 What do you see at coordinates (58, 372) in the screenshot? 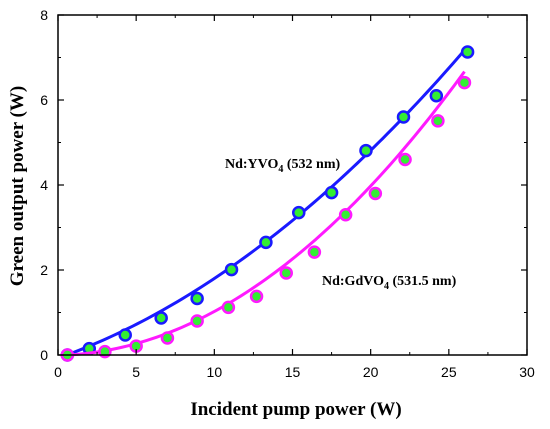
I see `x-tick-label: 0` at bounding box center [58, 372].